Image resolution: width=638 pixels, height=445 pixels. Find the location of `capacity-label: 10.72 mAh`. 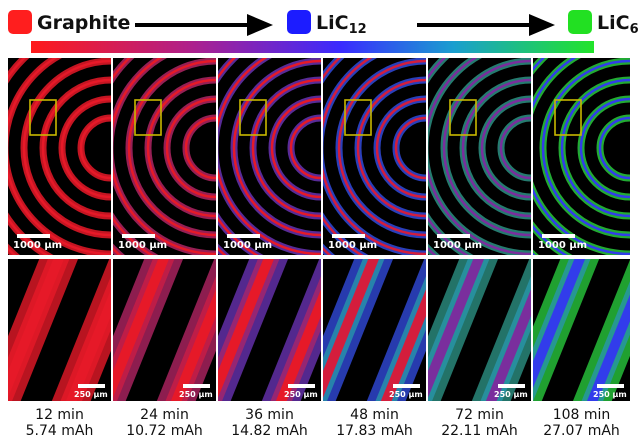

capacity-label: 10.72 mAh is located at coordinates (164, 431).